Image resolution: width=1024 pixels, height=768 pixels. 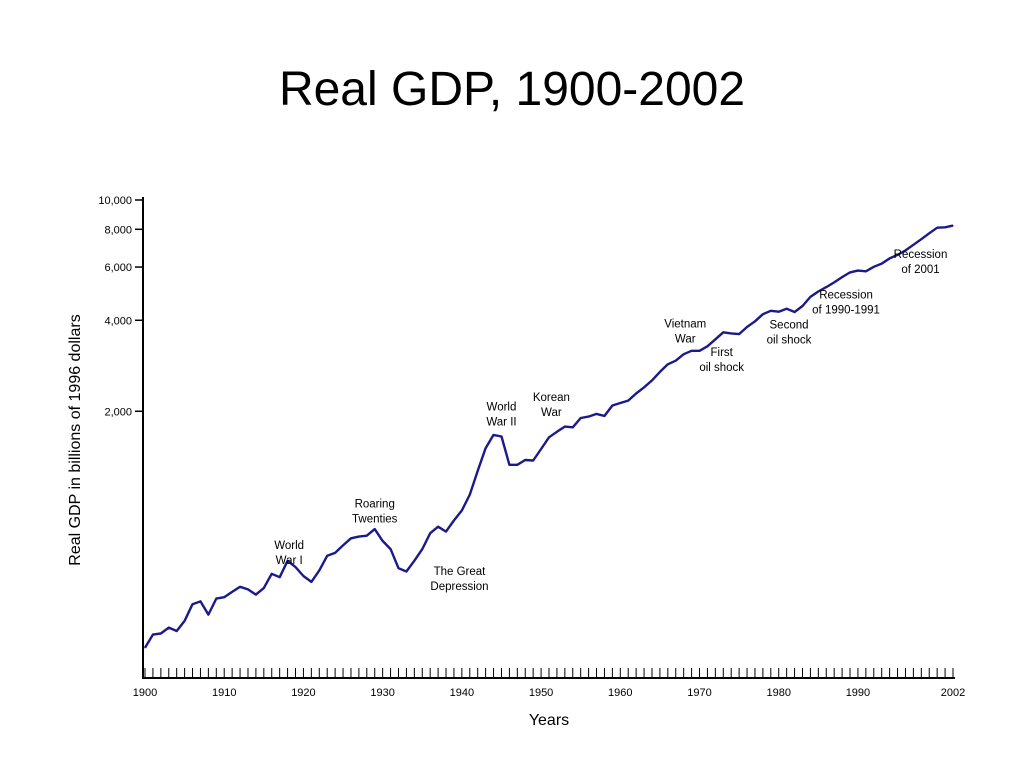 What do you see at coordinates (541, 693) in the screenshot?
I see `x-tick-label: 1950` at bounding box center [541, 693].